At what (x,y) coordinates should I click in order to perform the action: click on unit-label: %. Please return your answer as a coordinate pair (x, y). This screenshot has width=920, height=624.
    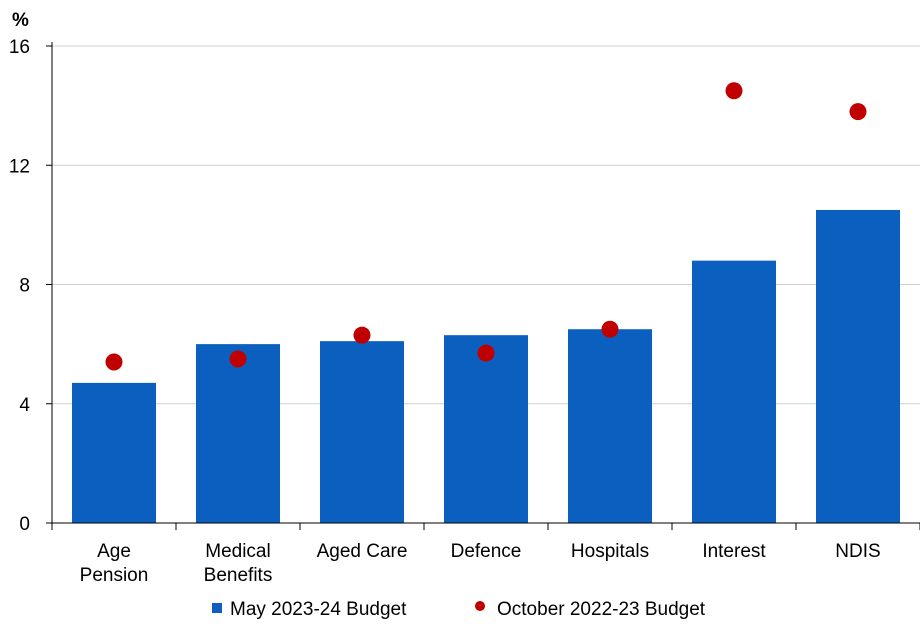
    Looking at the image, I should click on (20, 20).